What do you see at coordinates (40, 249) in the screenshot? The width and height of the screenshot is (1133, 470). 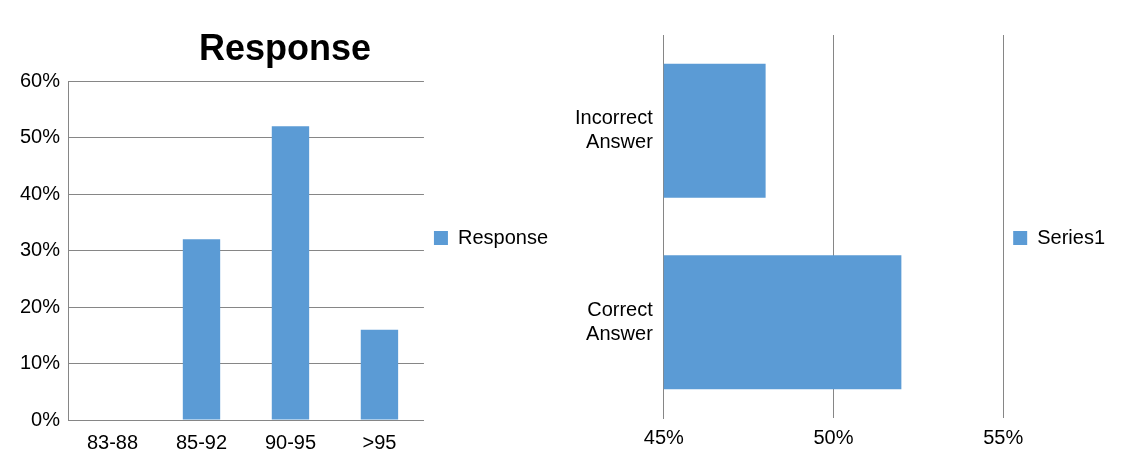 I see `y-tick-label: 30%` at bounding box center [40, 249].